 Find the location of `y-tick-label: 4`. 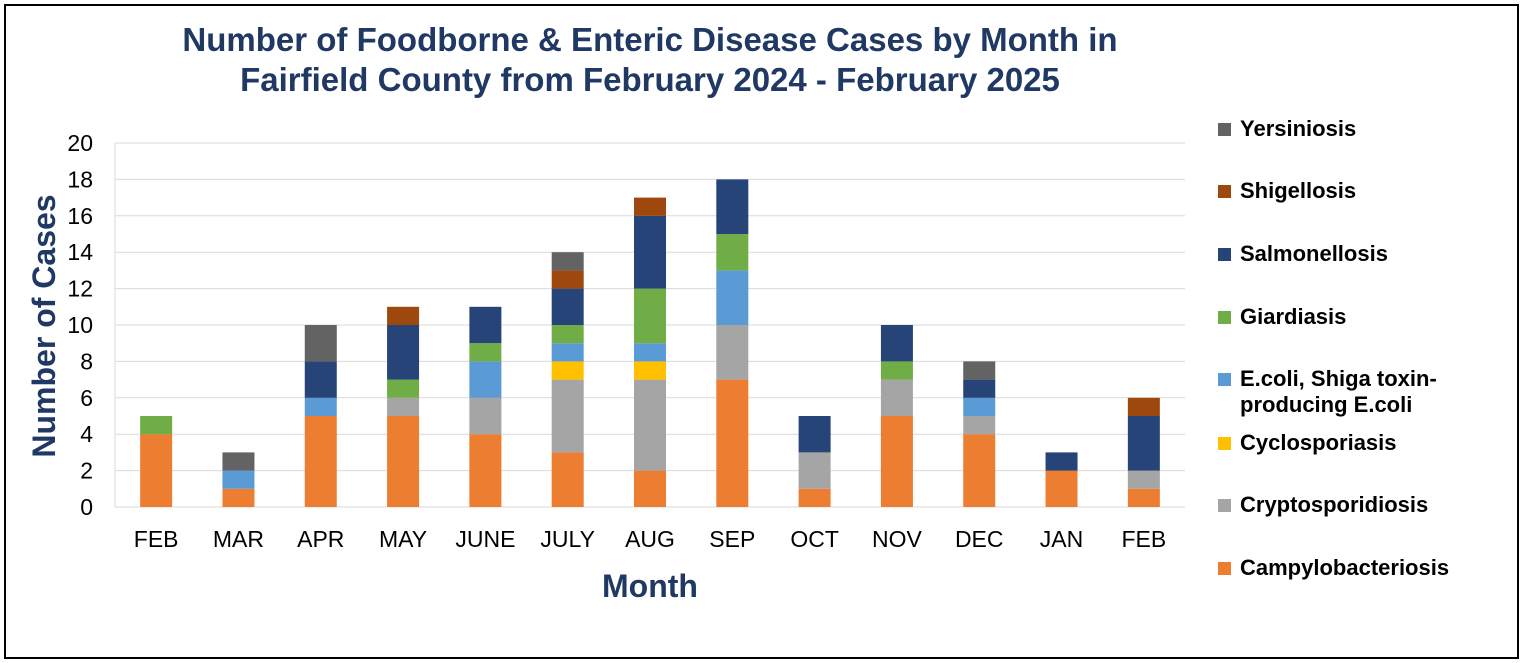

y-tick-label: 4 is located at coordinates (86, 434).